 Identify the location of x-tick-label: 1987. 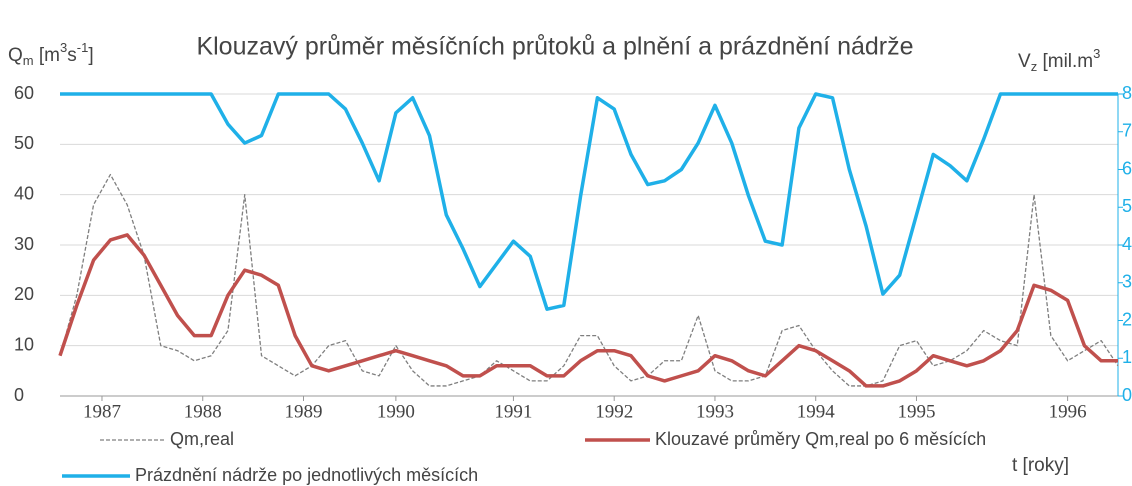
(102, 411).